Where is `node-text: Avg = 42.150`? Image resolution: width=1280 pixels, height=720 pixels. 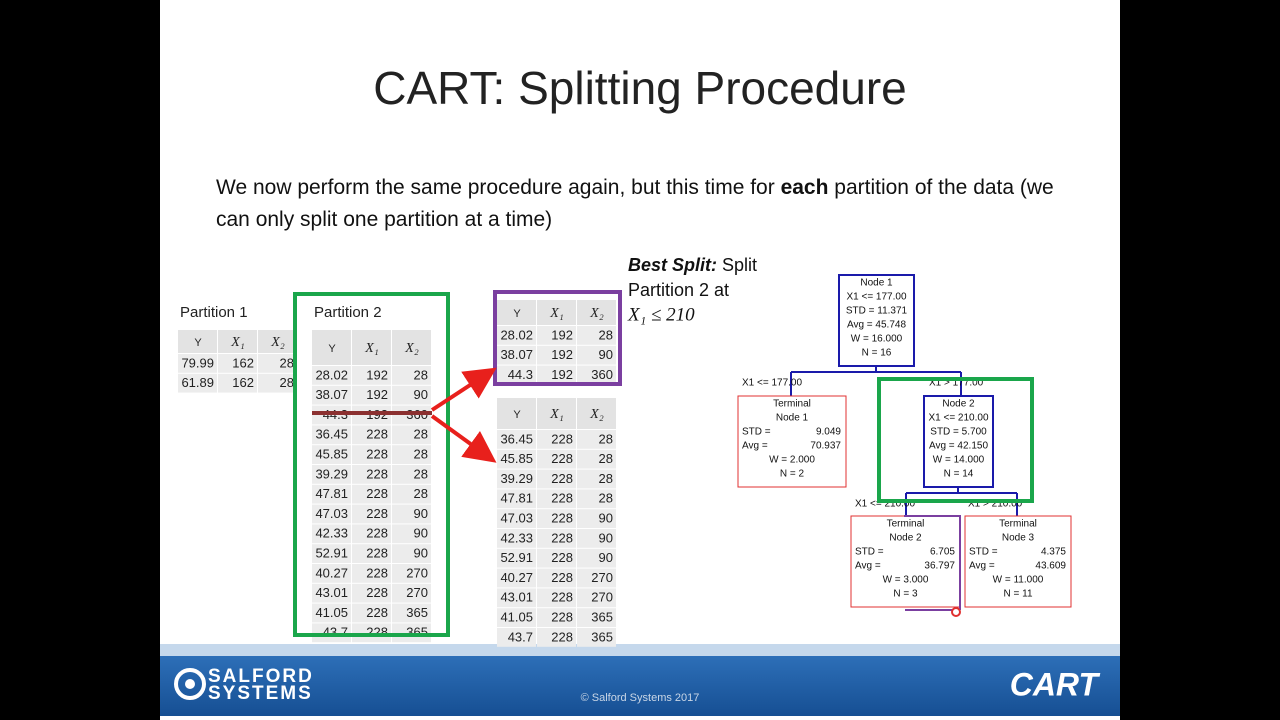
node-text: Avg = 42.150 is located at coordinates (958, 446).